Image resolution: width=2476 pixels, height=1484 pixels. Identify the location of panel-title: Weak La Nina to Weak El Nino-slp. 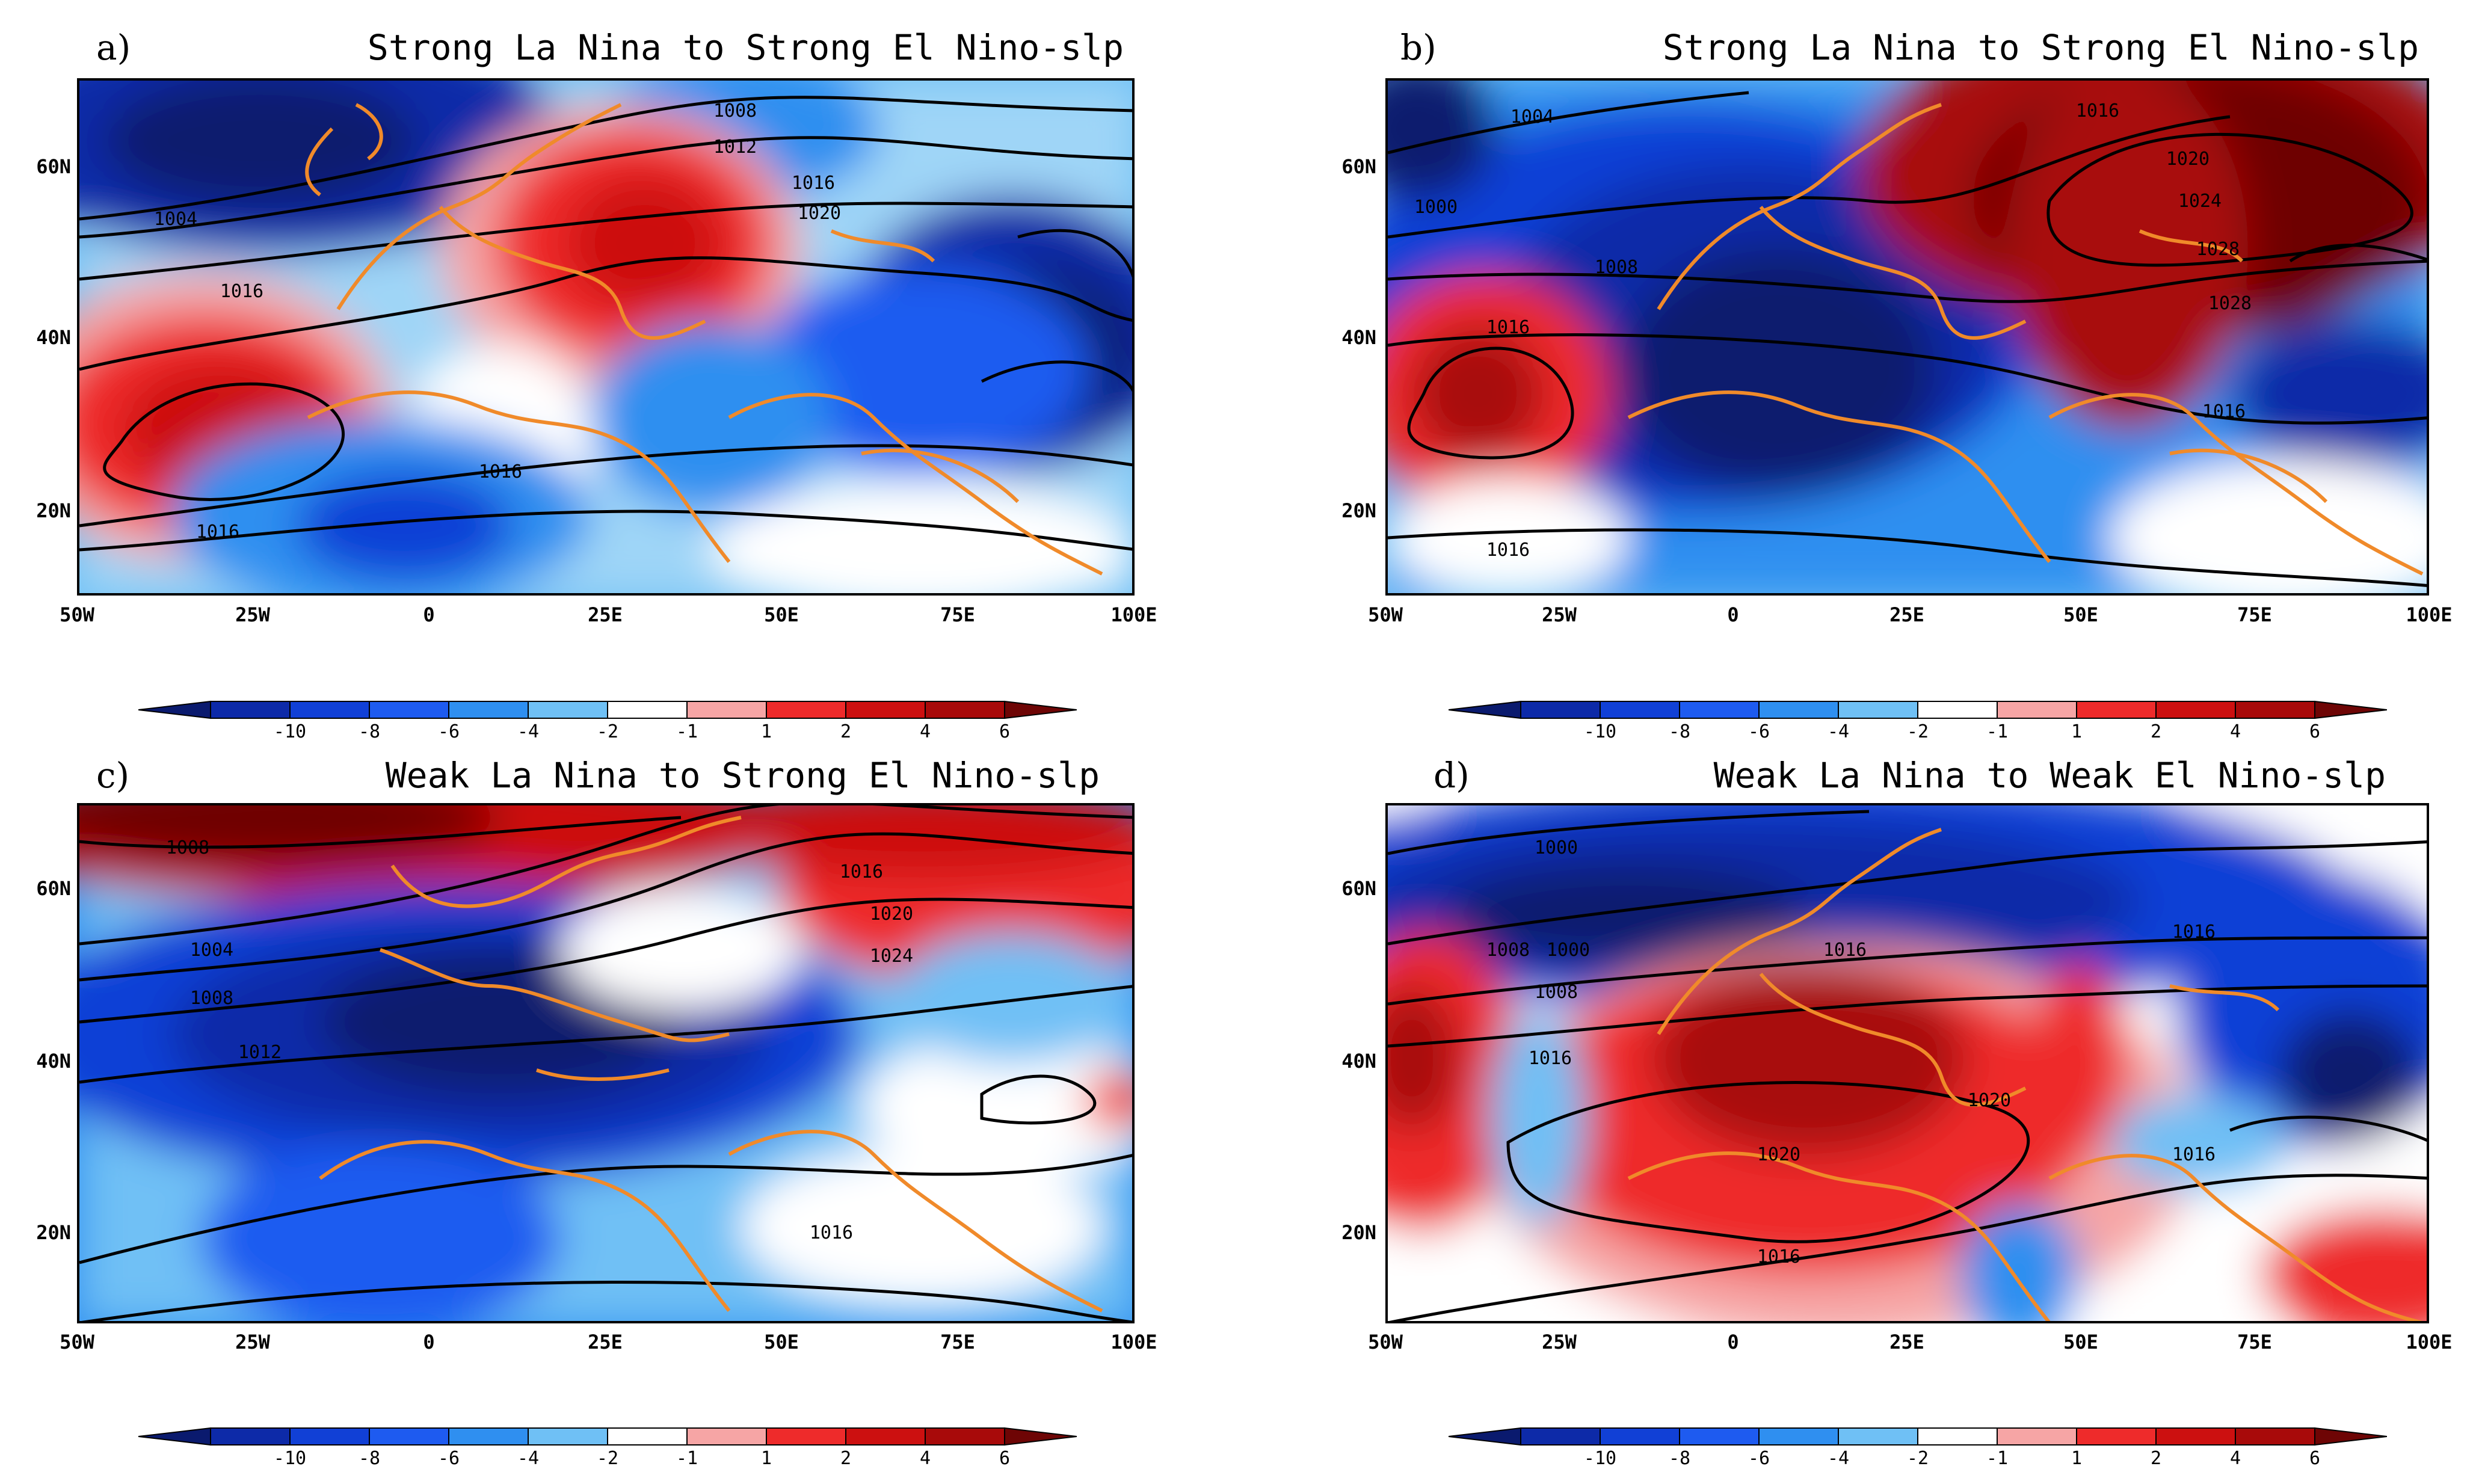
(2049, 776).